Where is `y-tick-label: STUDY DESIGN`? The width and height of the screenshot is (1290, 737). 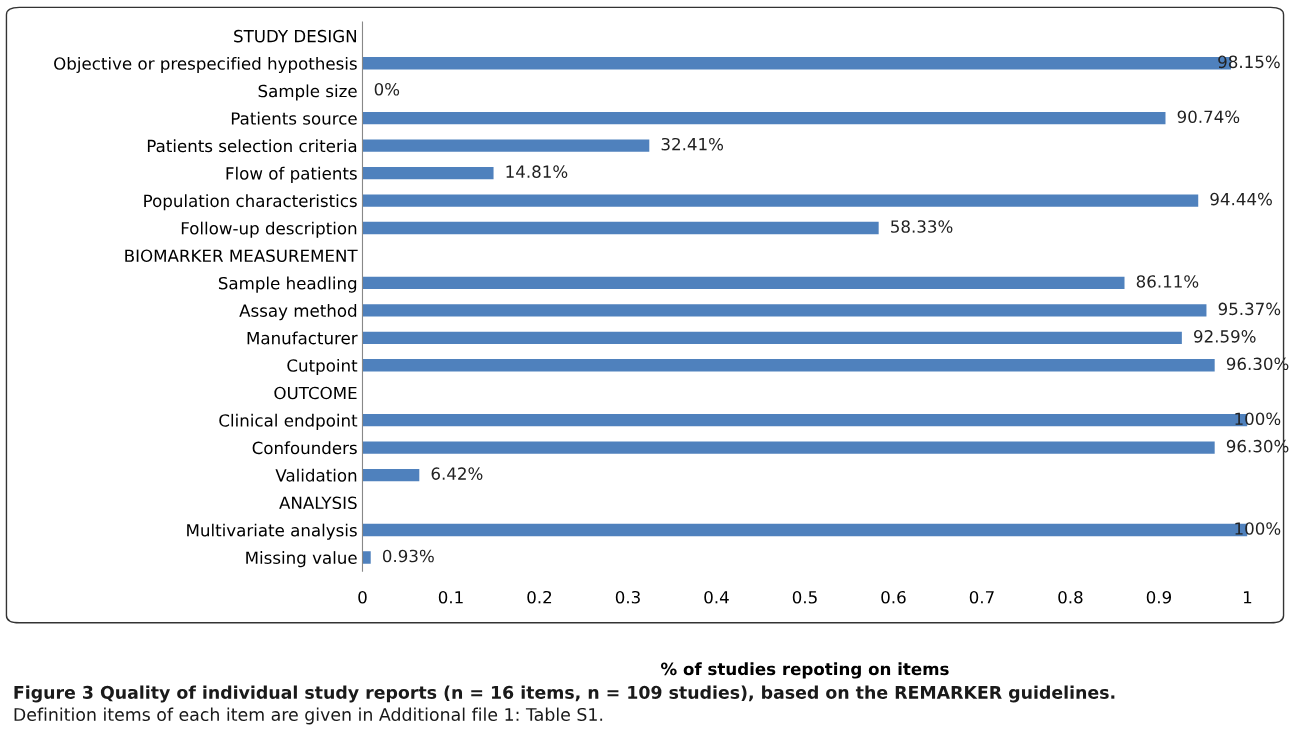
y-tick-label: STUDY DESIGN is located at coordinates (295, 36).